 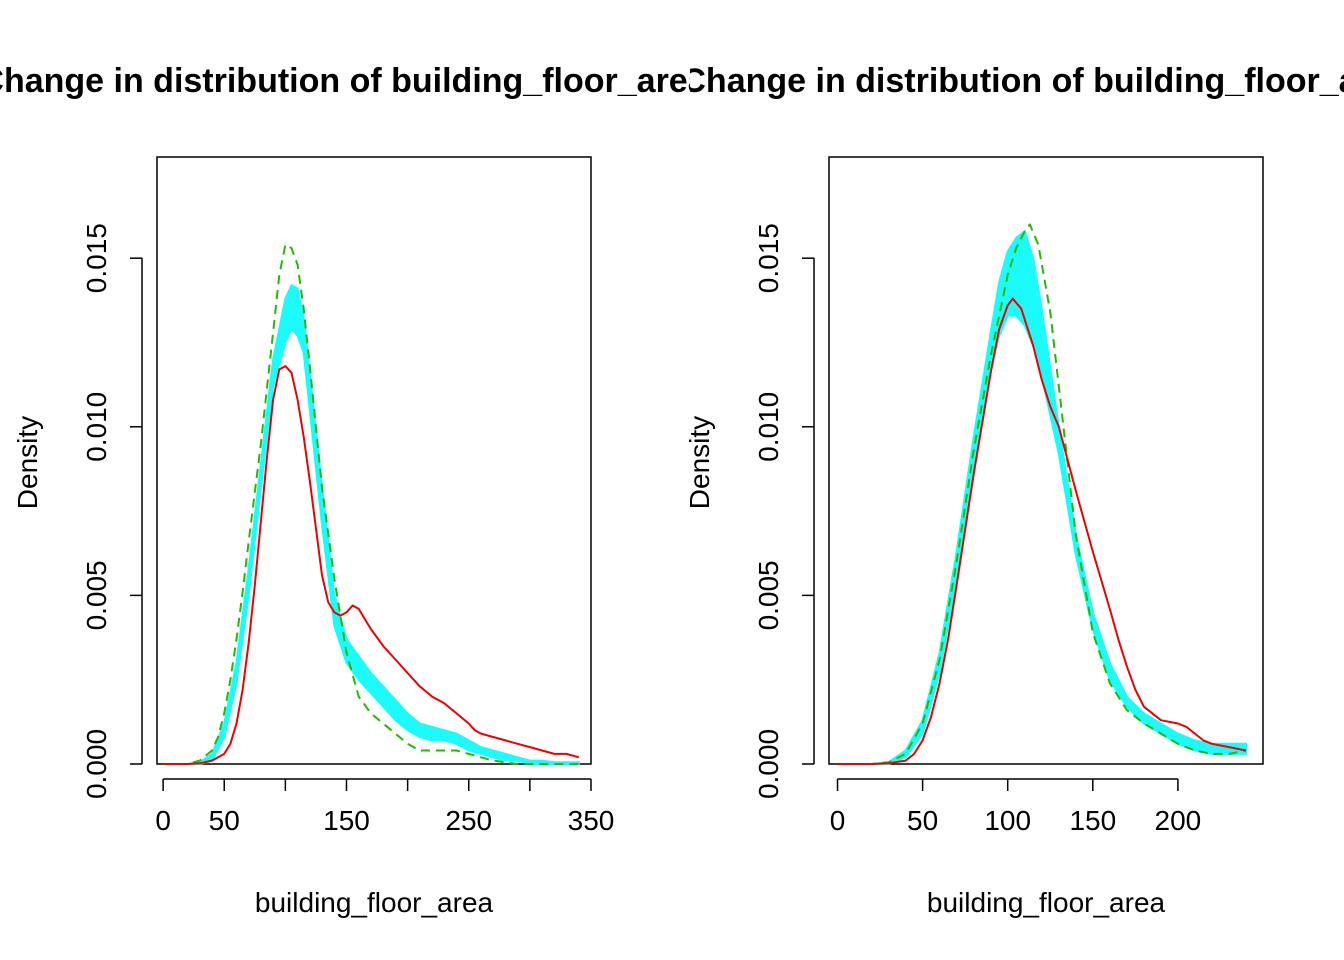 What do you see at coordinates (591, 820) in the screenshot?
I see `x-tick-label: 350` at bounding box center [591, 820].